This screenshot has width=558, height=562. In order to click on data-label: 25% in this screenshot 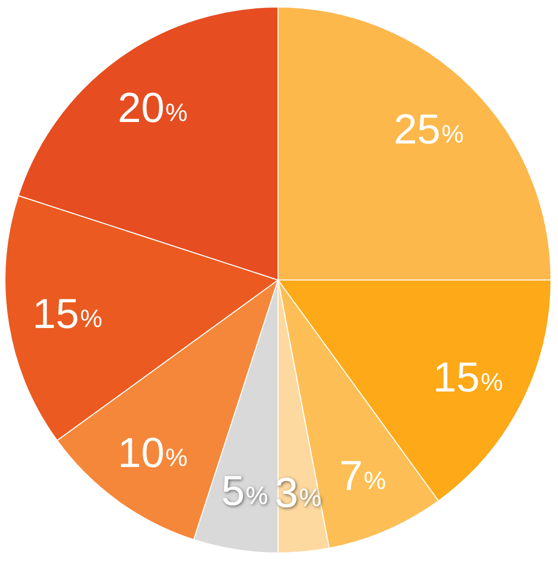, I will do `click(429, 129)`.